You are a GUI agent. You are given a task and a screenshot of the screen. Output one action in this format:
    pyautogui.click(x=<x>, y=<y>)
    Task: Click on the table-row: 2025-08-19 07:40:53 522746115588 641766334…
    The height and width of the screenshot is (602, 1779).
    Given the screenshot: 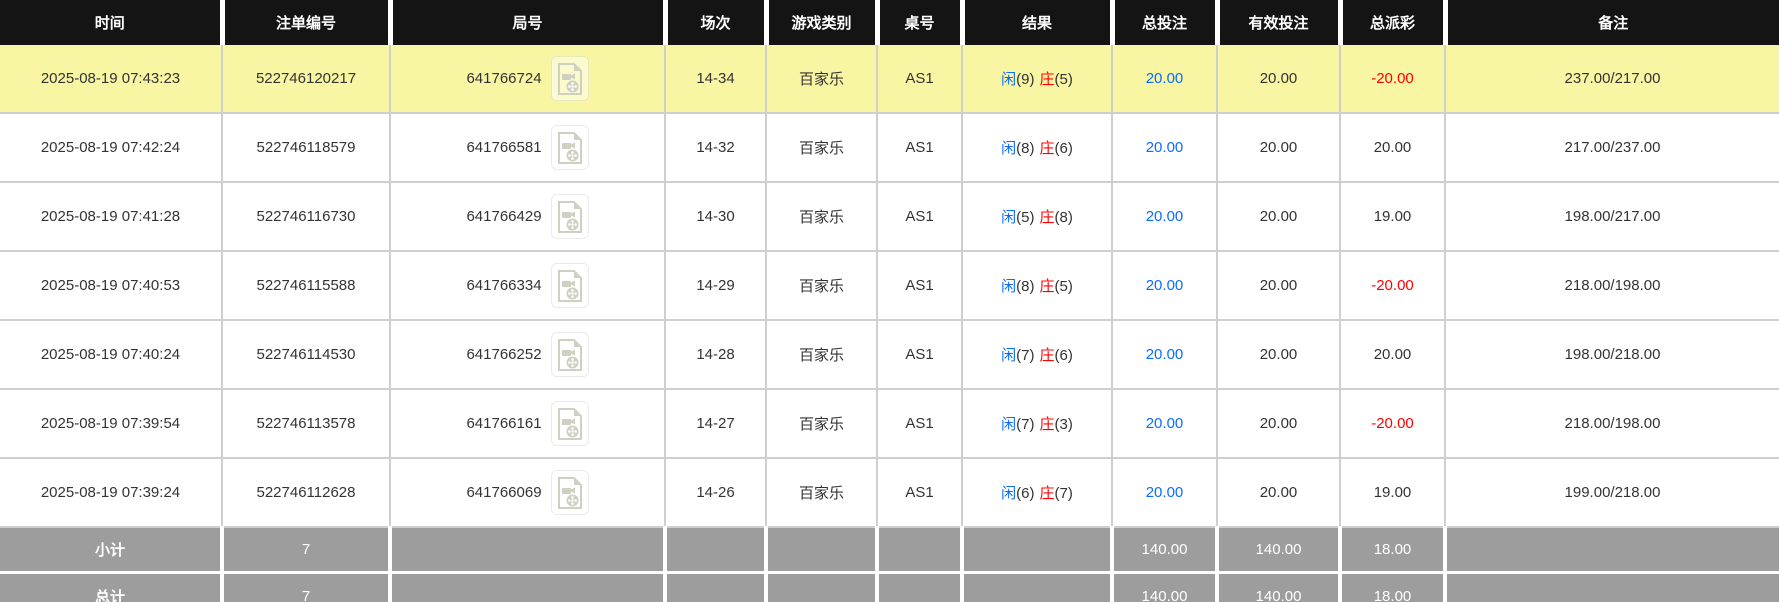 What is the action you would take?
    pyautogui.click(x=889, y=285)
    